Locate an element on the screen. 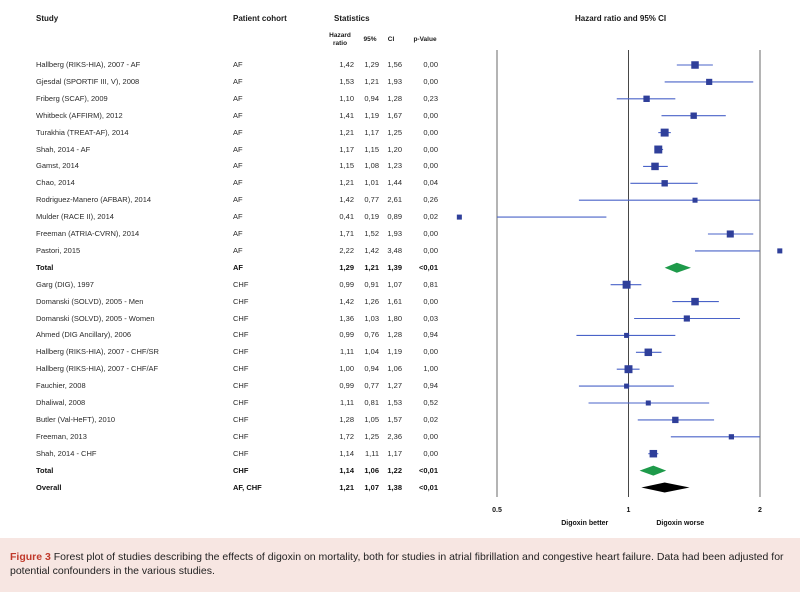 The height and width of the screenshot is (592, 800). p-value: 0,04 is located at coordinates (430, 183).